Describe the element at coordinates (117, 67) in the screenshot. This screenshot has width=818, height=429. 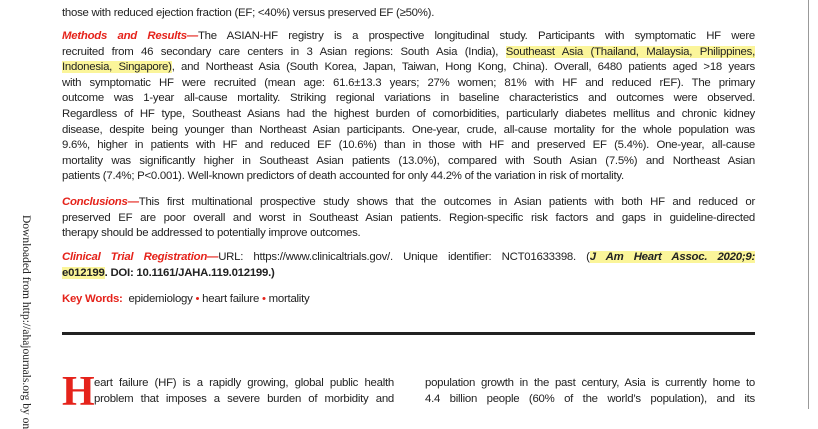
I see `highlight: Indonesia, Singapore)` at that location.